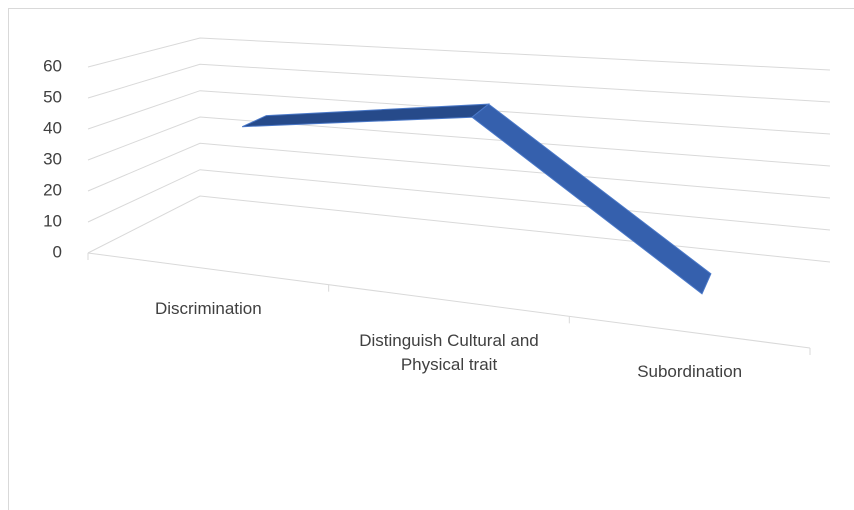 Image resolution: width=854 pixels, height=510 pixels. I want to click on x-tick-label: Discrimination, so click(208, 308).